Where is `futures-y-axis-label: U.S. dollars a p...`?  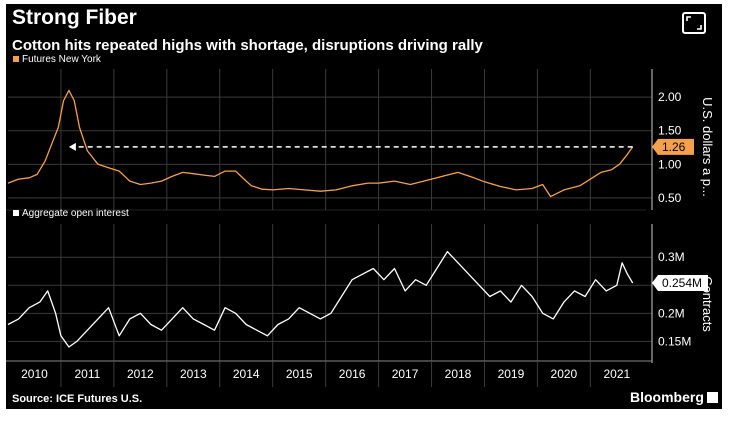 futures-y-axis-label: U.S. dollars a p... is located at coordinates (707, 147).